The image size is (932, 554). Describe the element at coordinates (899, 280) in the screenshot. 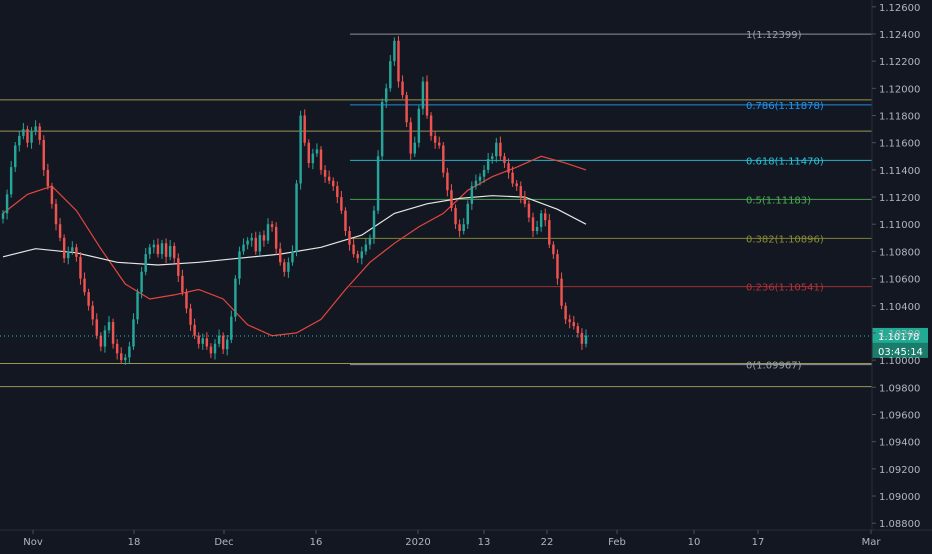

I see `y-tick-label: 1.10600` at that location.